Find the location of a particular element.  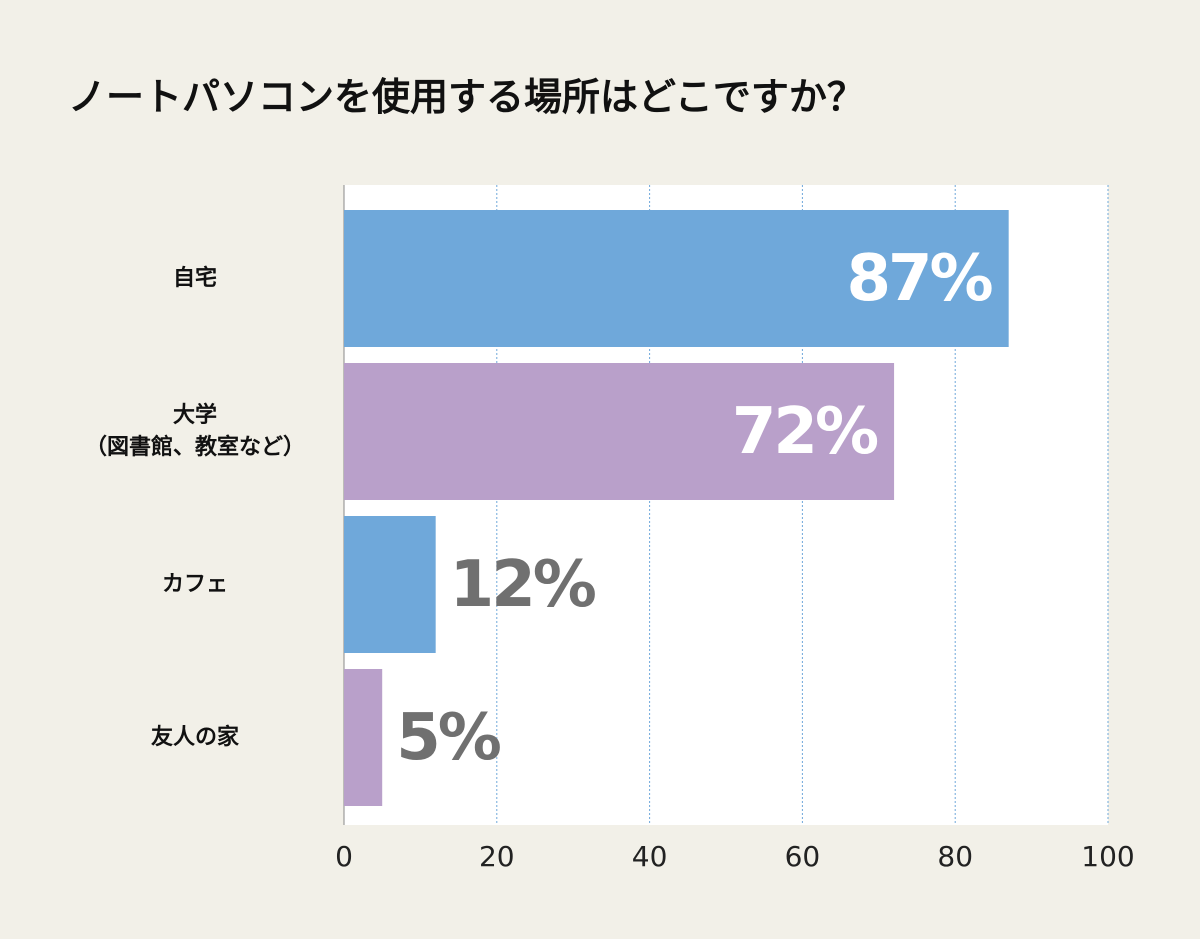

value-label: 87% is located at coordinates (919, 279).